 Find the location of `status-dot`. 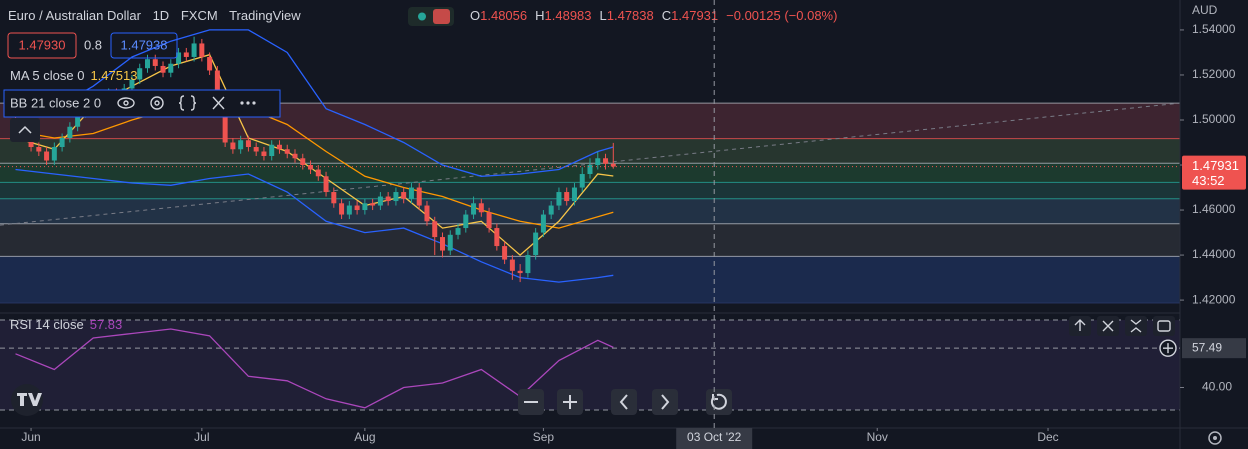

status-dot is located at coordinates (422, 16).